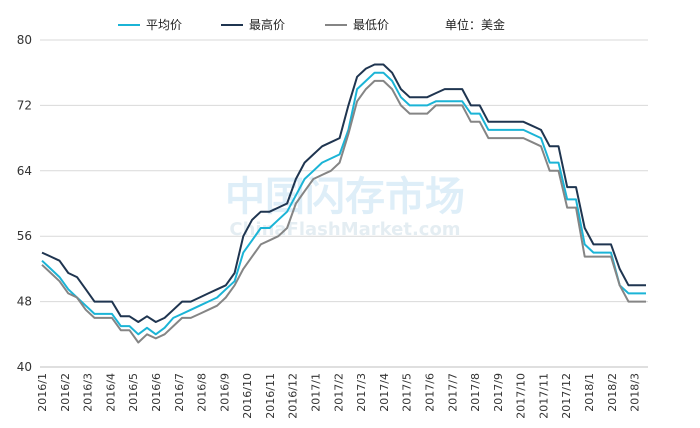 This screenshot has width=700, height=428. I want to click on y-tick-label: 64, so click(24, 171).